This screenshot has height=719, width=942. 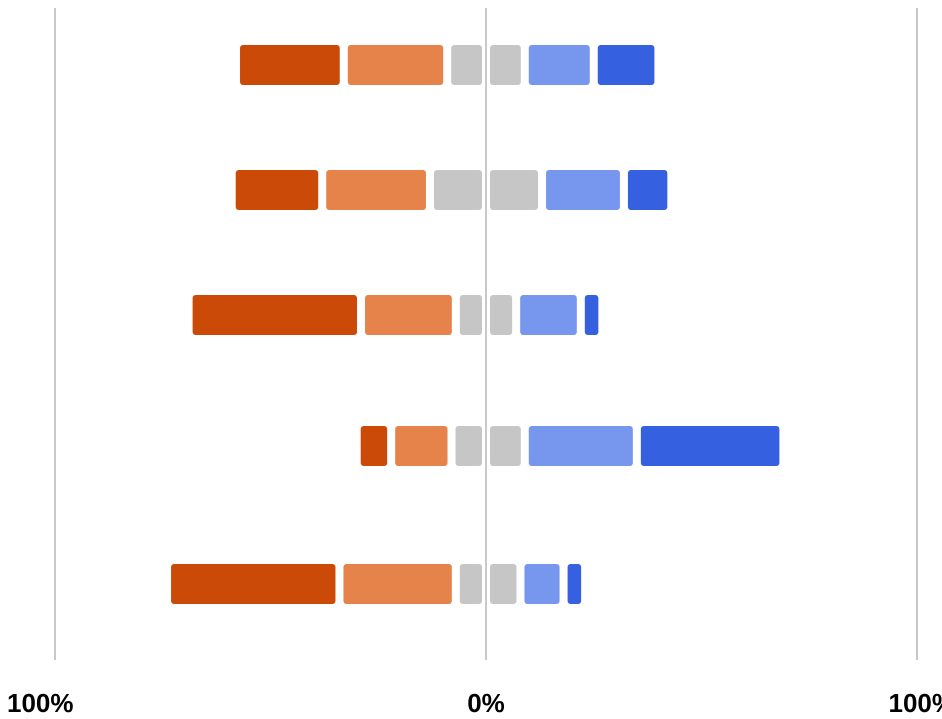 What do you see at coordinates (486, 703) in the screenshot?
I see `x-tick-label-1: 0%` at bounding box center [486, 703].